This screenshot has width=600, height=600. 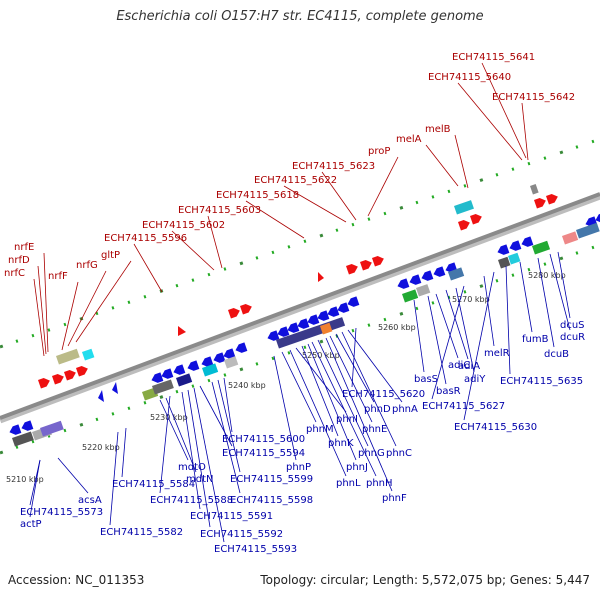 What do you see at coordinates (409, 139) in the screenshot?
I see `top-gene-label: melA` at bounding box center [409, 139].